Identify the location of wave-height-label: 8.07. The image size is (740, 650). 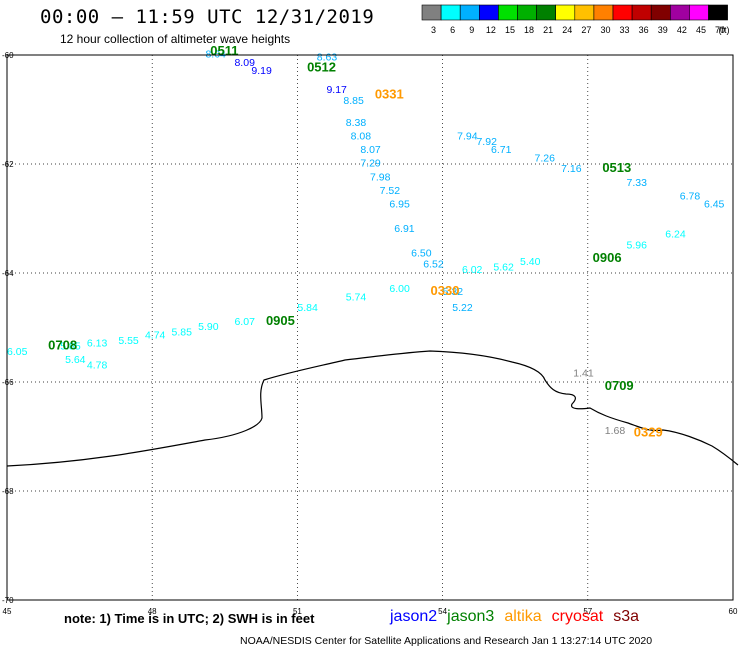
(370, 150).